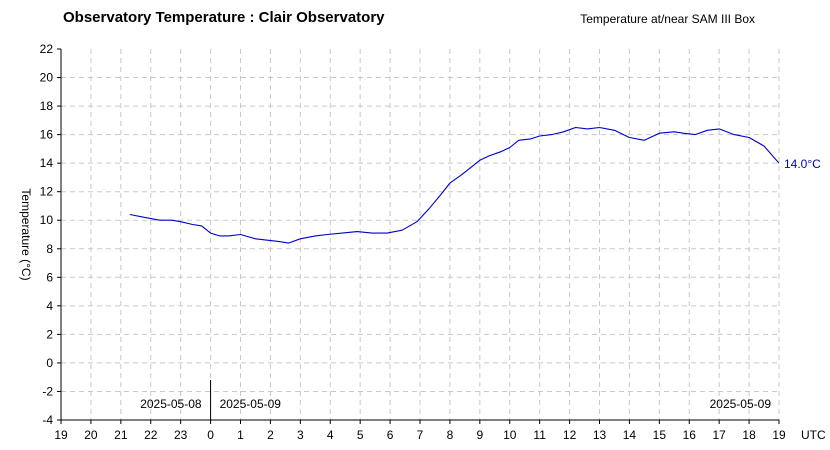 Image resolution: width=830 pixels, height=450 pixels. What do you see at coordinates (660, 435) in the screenshot?
I see `x-tick-label: 15` at bounding box center [660, 435].